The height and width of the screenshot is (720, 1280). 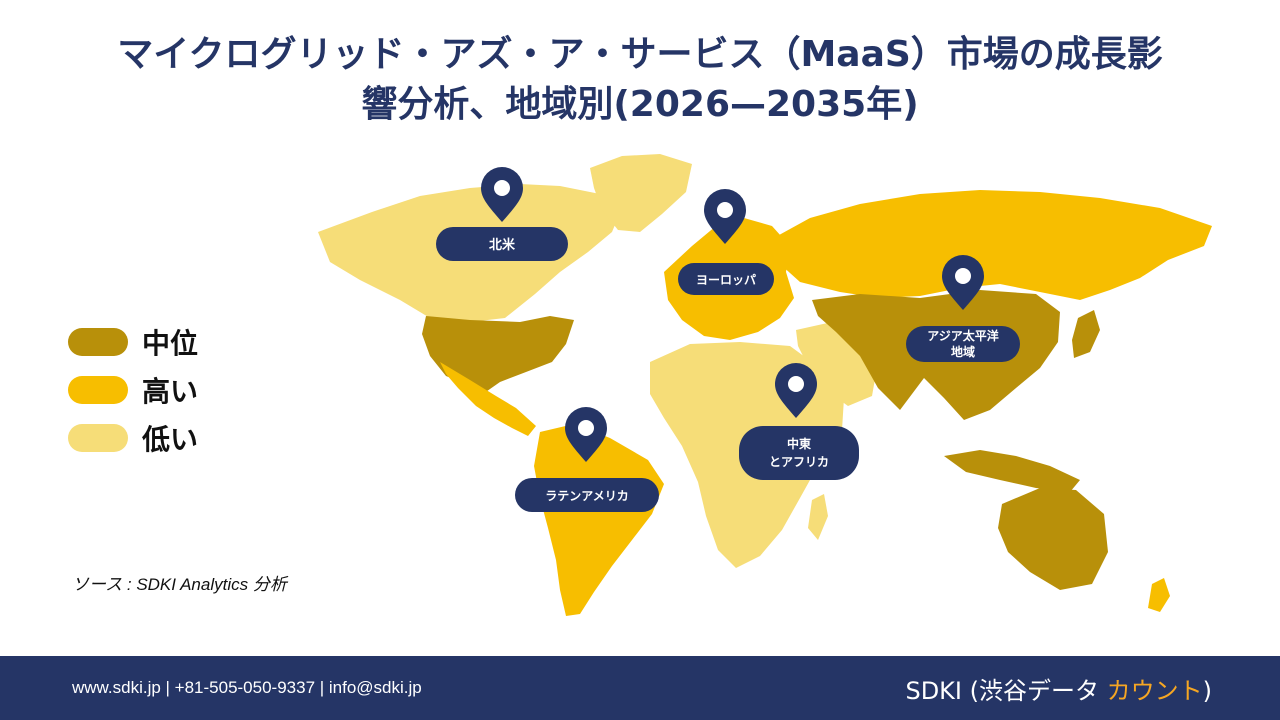 I want to click on region-label-north-america: 北米, so click(x=502, y=245).